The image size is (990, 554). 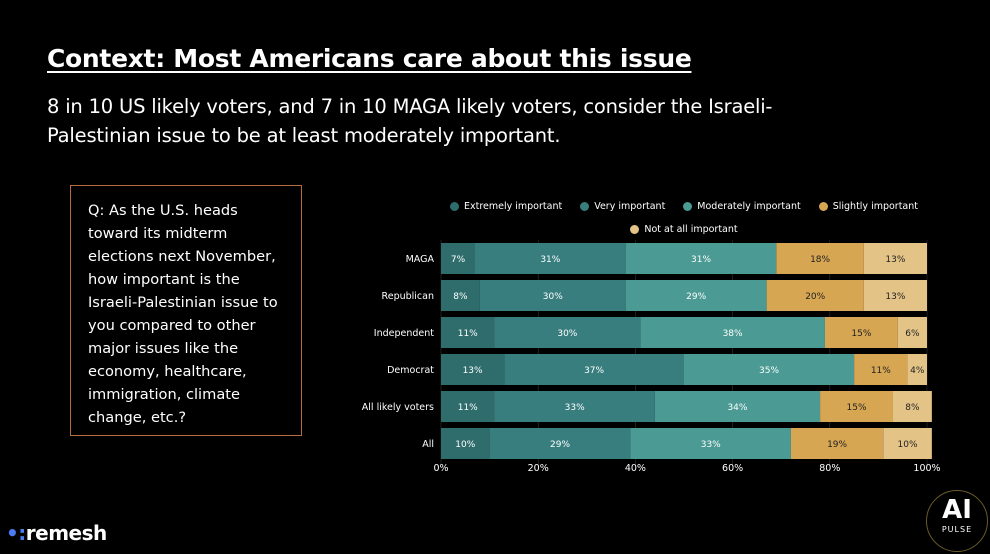 What do you see at coordinates (398, 407) in the screenshot?
I see `category-label: All likely voters` at bounding box center [398, 407].